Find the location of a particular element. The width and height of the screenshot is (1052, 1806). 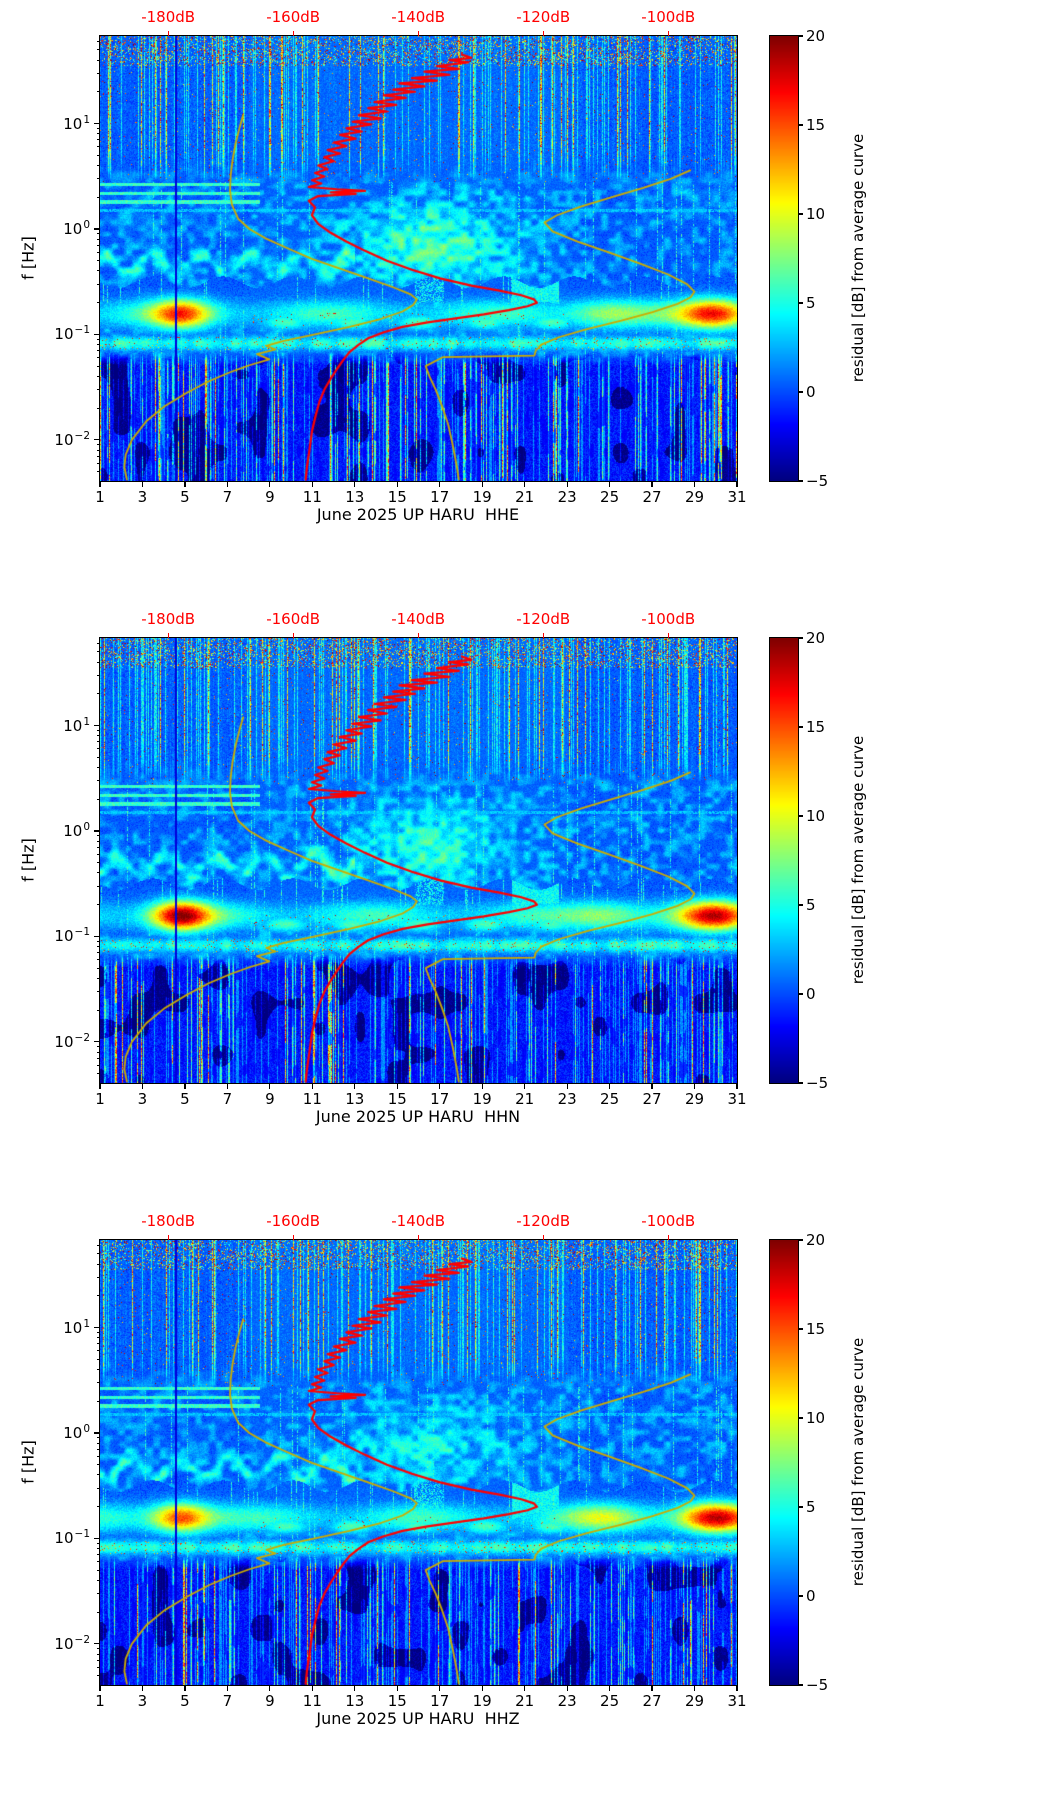

colorbar is located at coordinates (786, 258).